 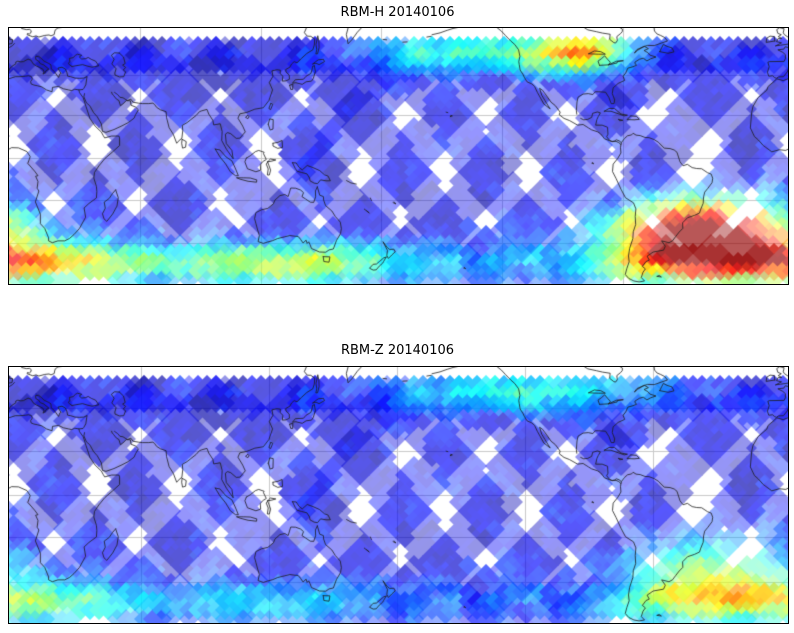 I want to click on panel-title-rbm-h: RBM-H 20140106, so click(x=397, y=12).